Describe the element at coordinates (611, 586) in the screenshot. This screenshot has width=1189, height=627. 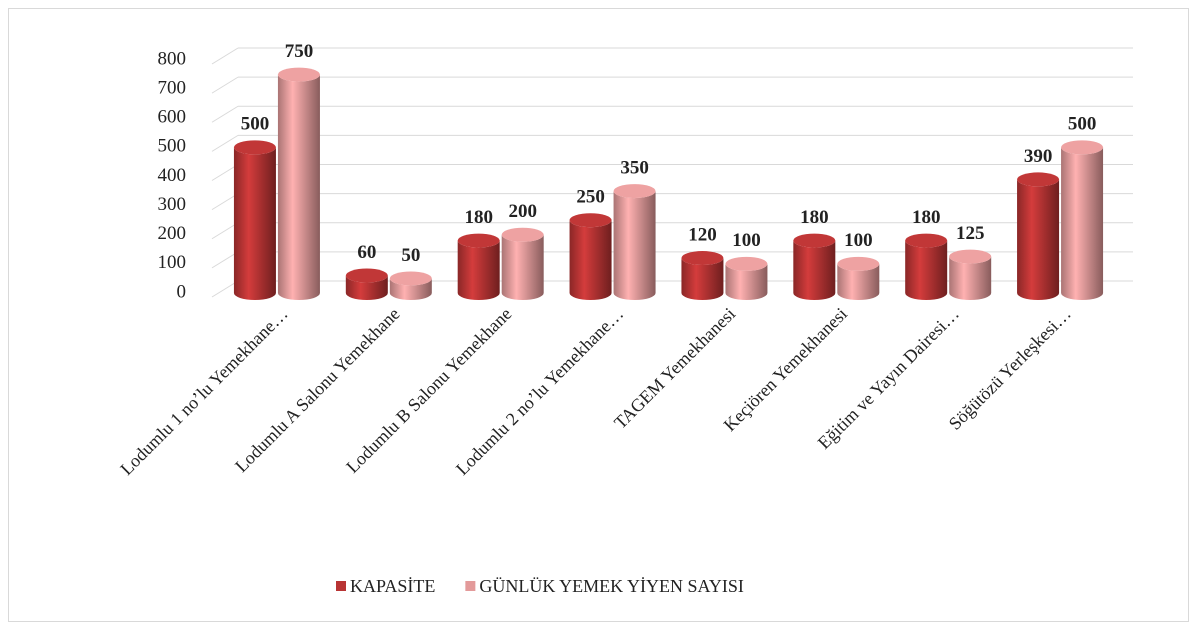
I see `legend-label: GÜNLÜK YEMEK YİYEN SAYISI` at that location.